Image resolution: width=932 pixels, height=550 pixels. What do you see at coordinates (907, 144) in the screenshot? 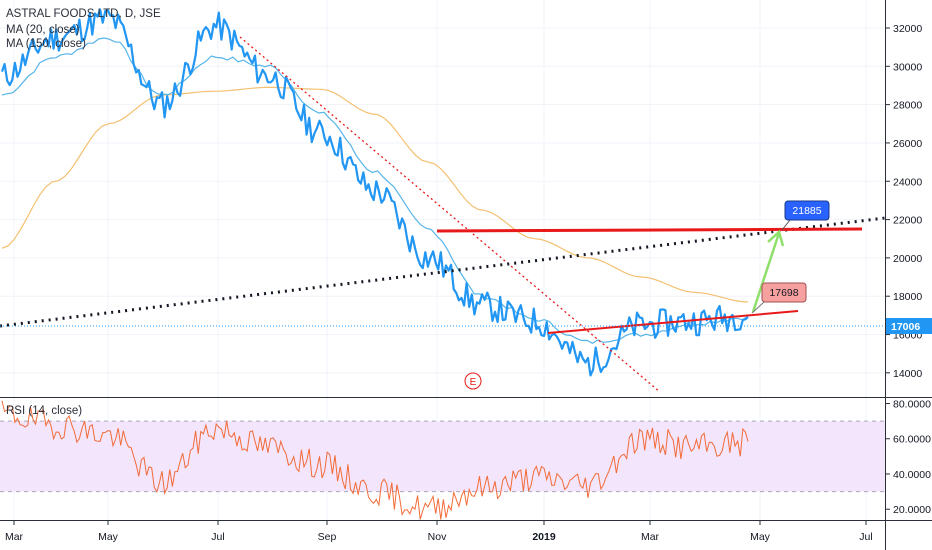
I see `price-tick-label: 26000` at bounding box center [907, 144].